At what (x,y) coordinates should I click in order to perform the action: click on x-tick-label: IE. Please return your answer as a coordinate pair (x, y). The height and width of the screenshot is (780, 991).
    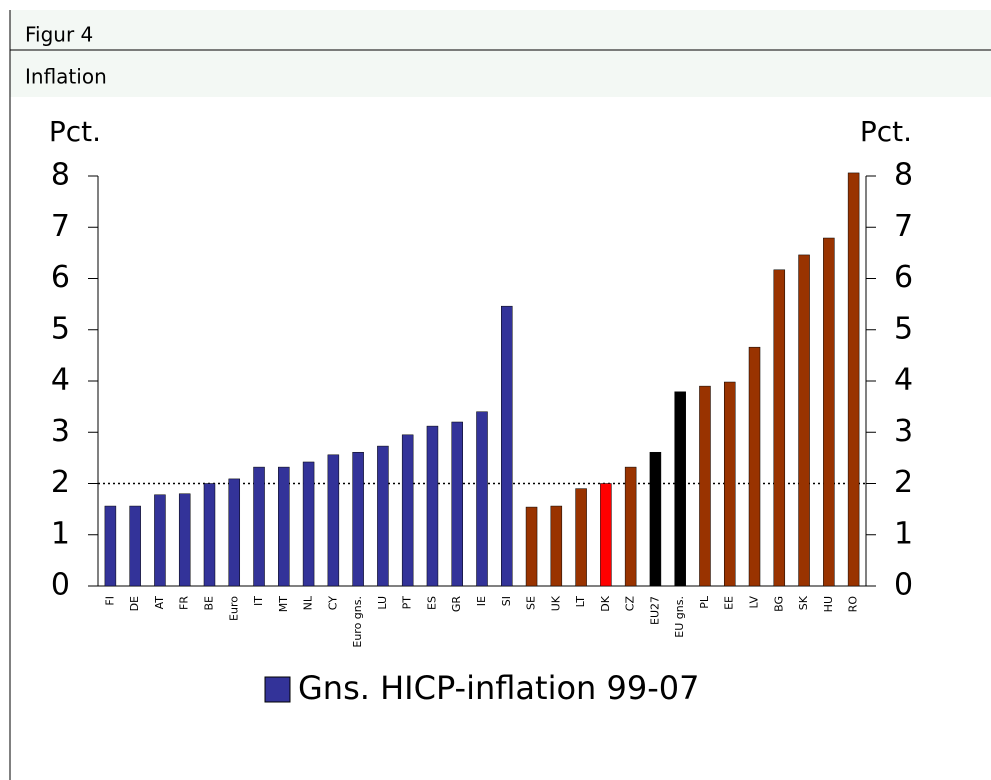
    Looking at the image, I should click on (481, 601).